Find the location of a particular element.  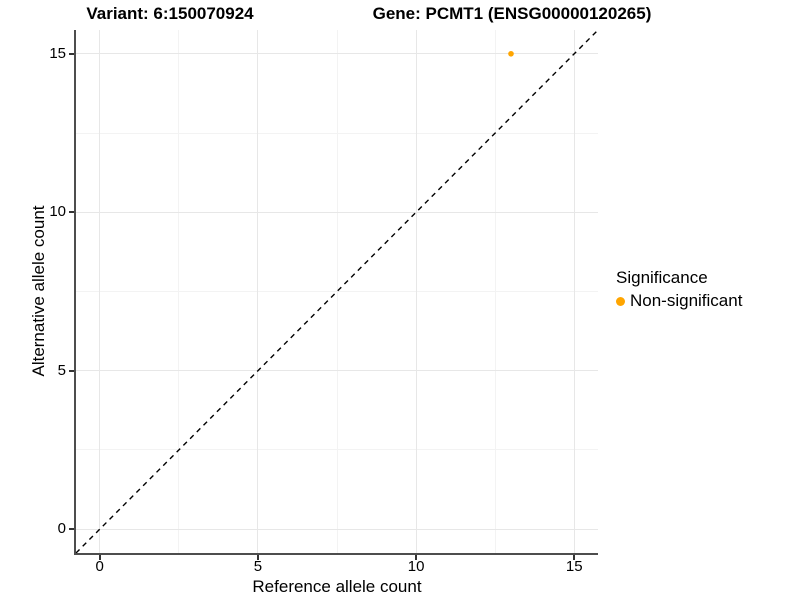

data-point is located at coordinates (511, 53).